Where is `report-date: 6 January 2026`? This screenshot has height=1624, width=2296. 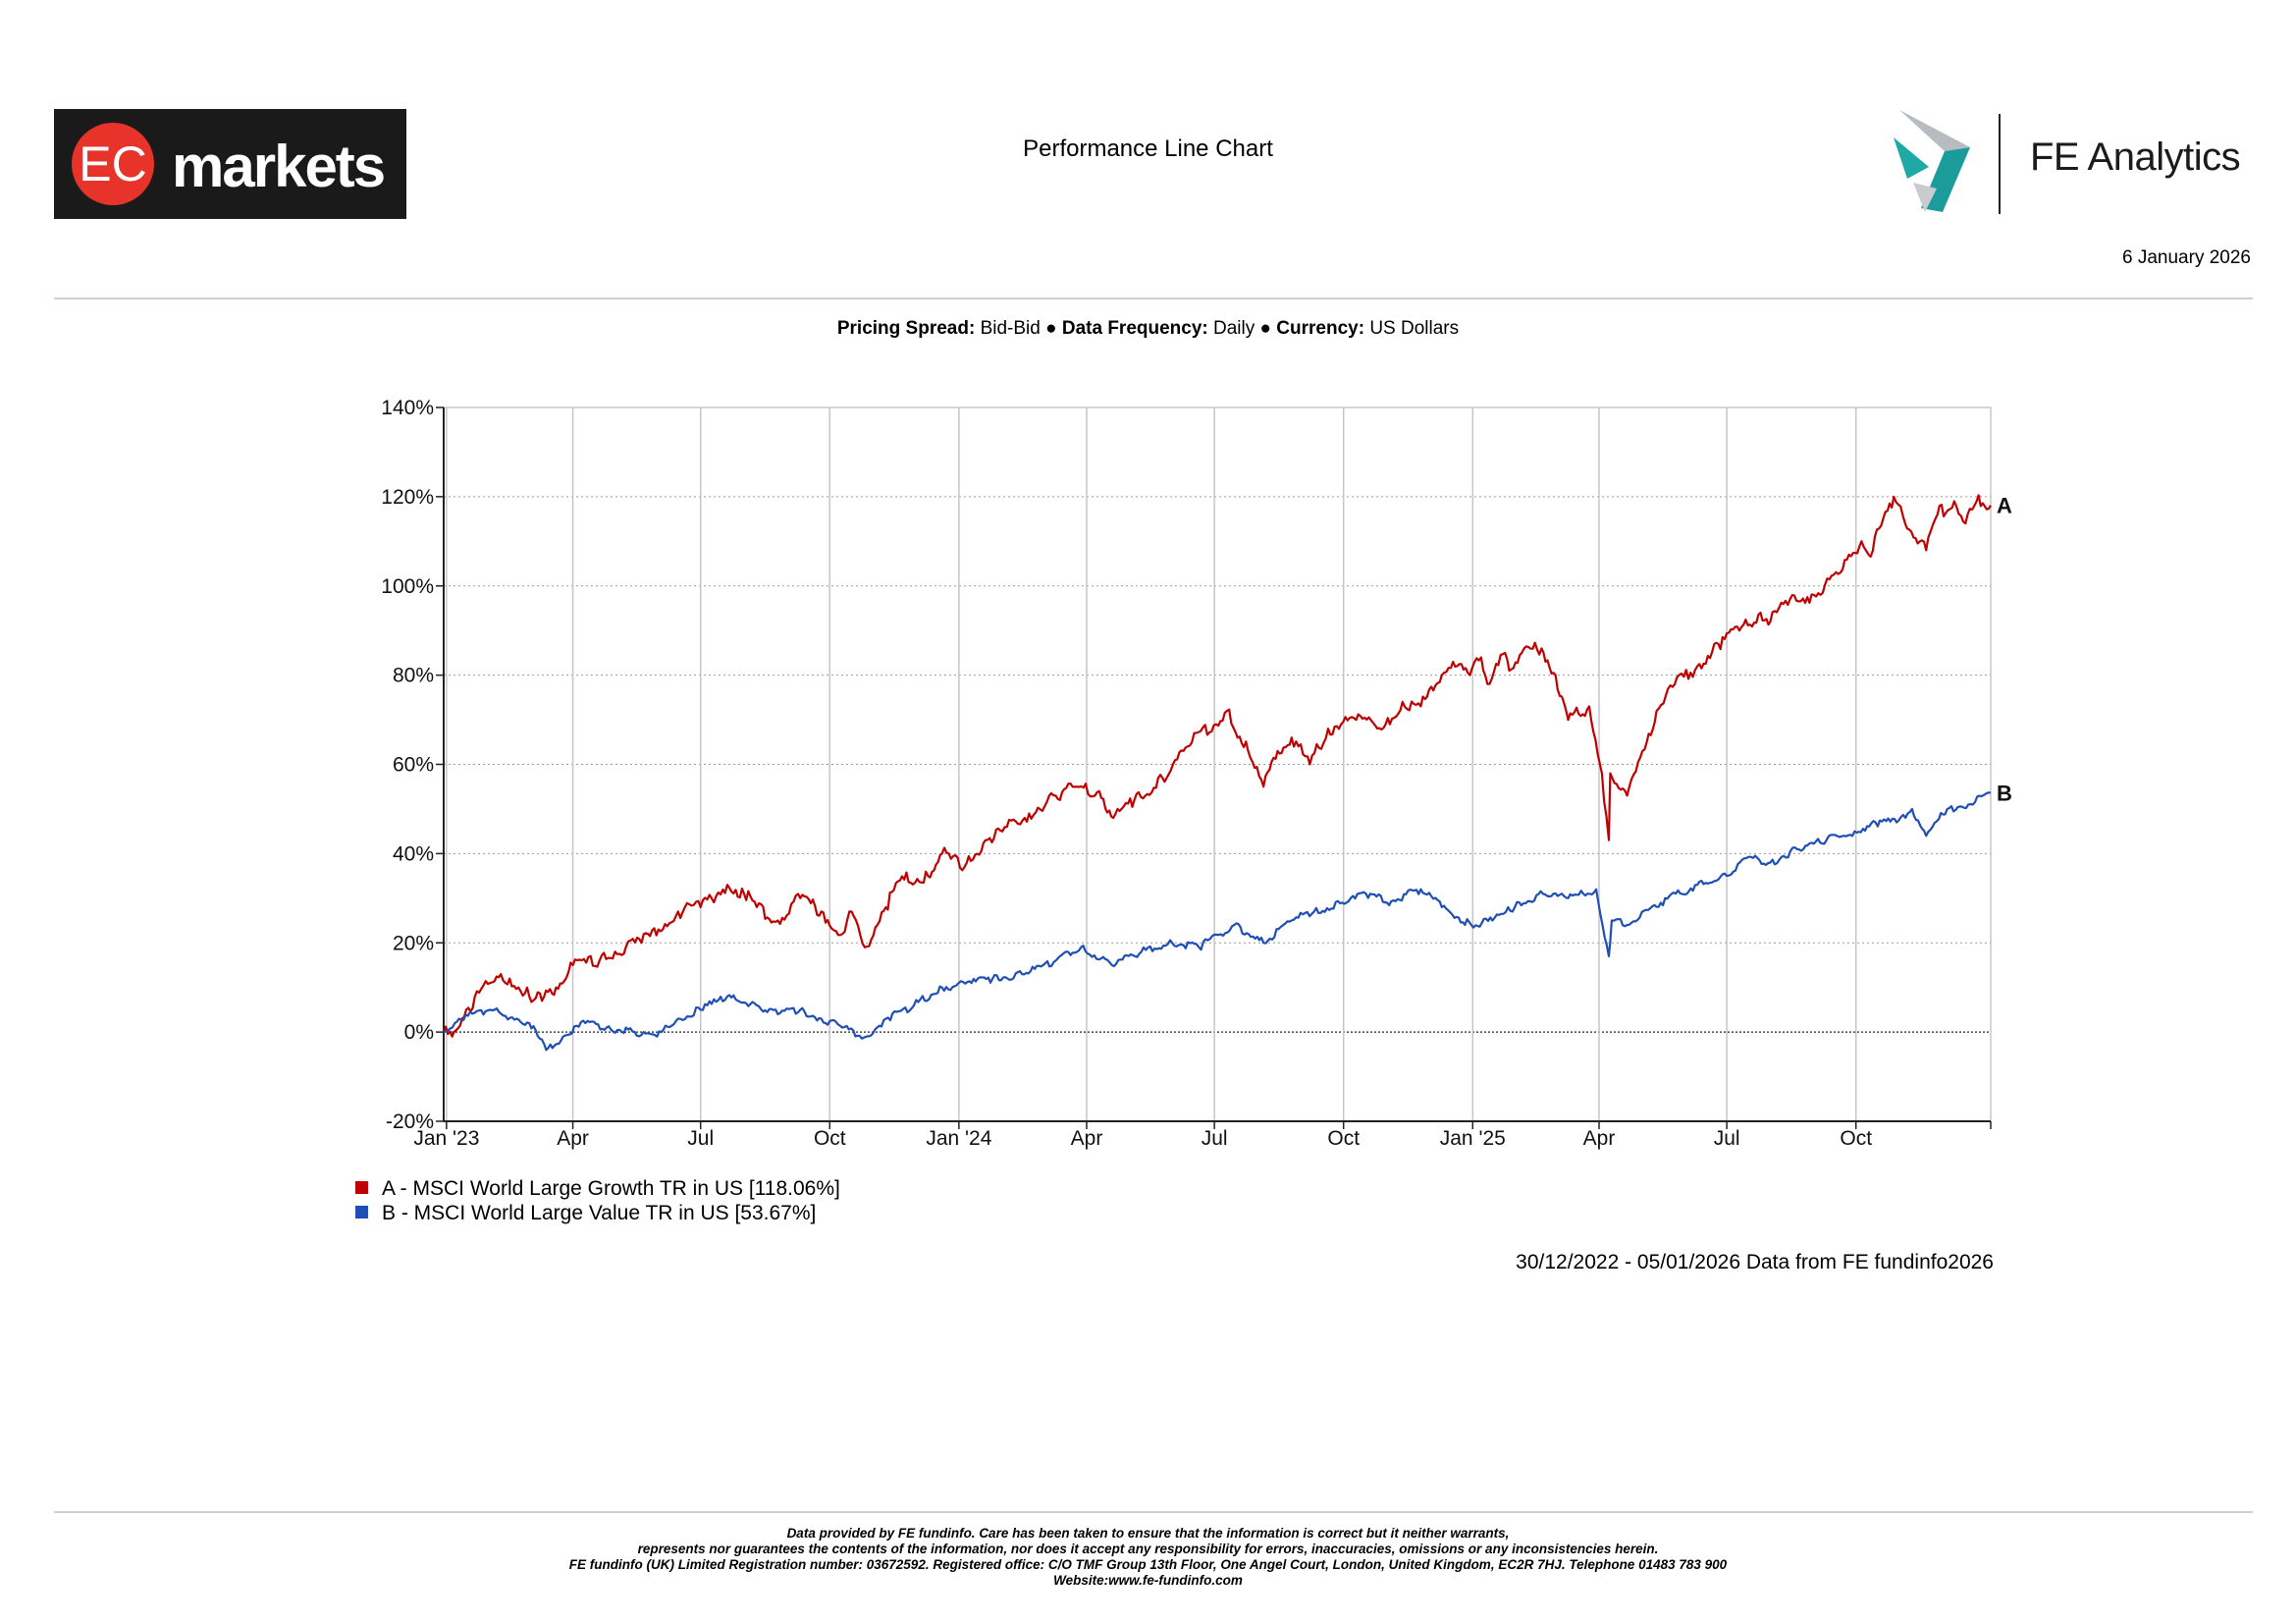
report-date: 6 January 2026 is located at coordinates (2187, 257).